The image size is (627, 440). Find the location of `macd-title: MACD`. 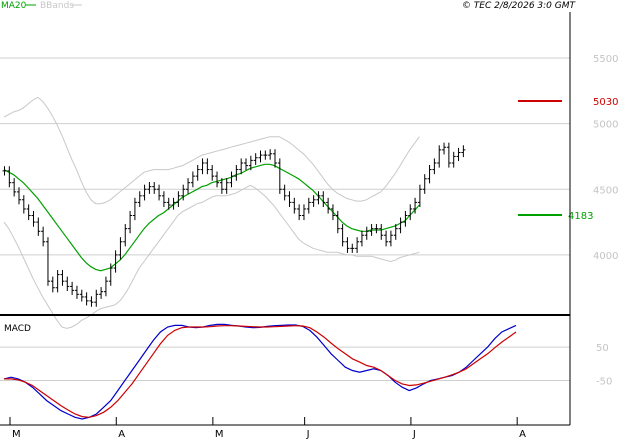

macd-title: MACD is located at coordinates (17, 329).